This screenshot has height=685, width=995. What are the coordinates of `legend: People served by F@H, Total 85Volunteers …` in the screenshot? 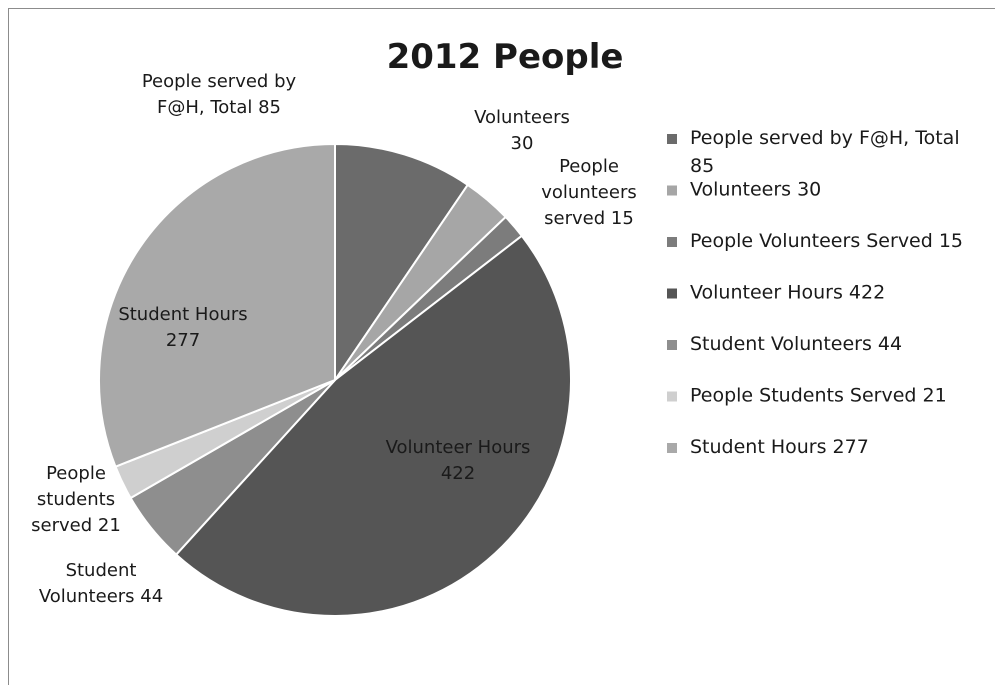 It's located at (815, 292).